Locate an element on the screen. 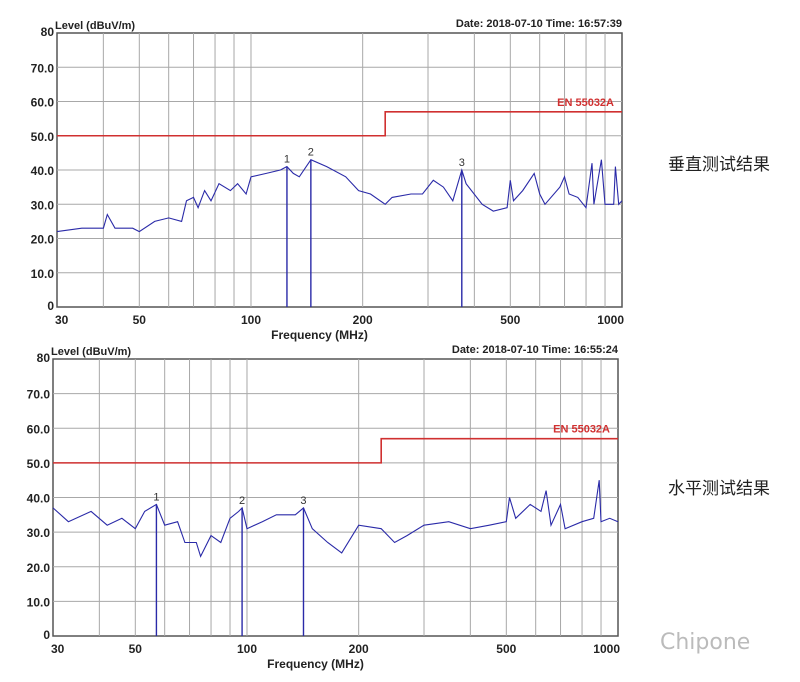 The width and height of the screenshot is (800, 682). vertical-test-result-label: 垂直测试结果 is located at coordinates (719, 165).